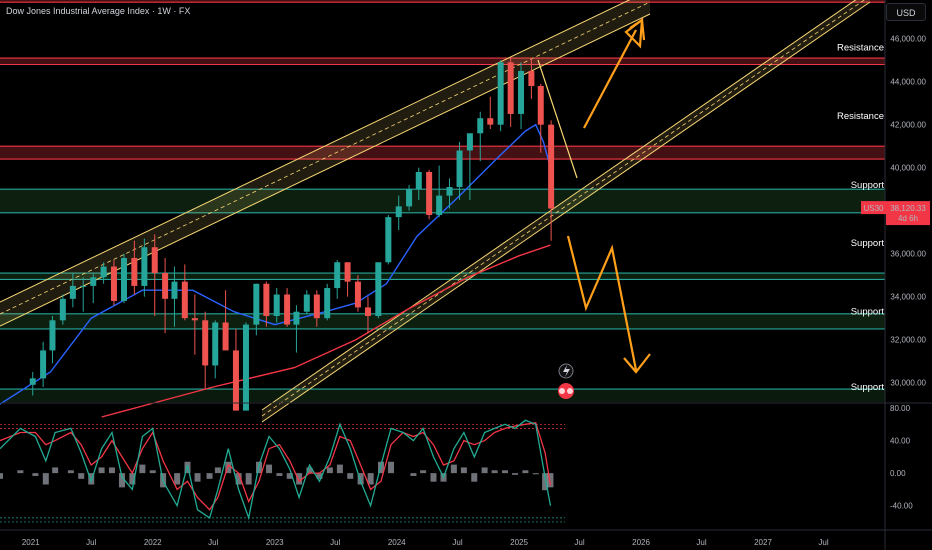 Image resolution: width=932 pixels, height=550 pixels. Describe the element at coordinates (908, 218) in the screenshot. I see `price-tag-countdown: 4d 6h` at that location.